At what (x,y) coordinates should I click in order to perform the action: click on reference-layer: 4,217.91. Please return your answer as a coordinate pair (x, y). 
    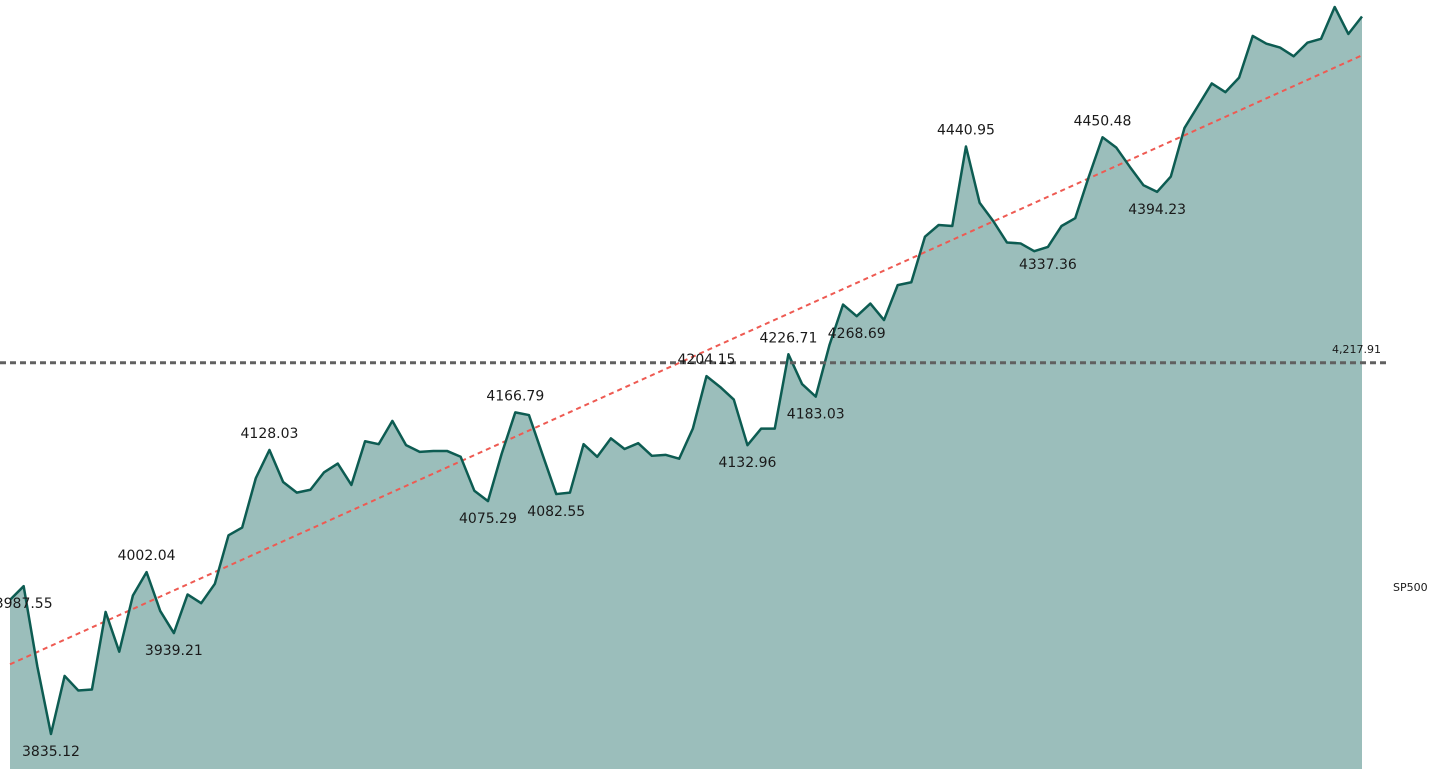
    Looking at the image, I should click on (694, 354).